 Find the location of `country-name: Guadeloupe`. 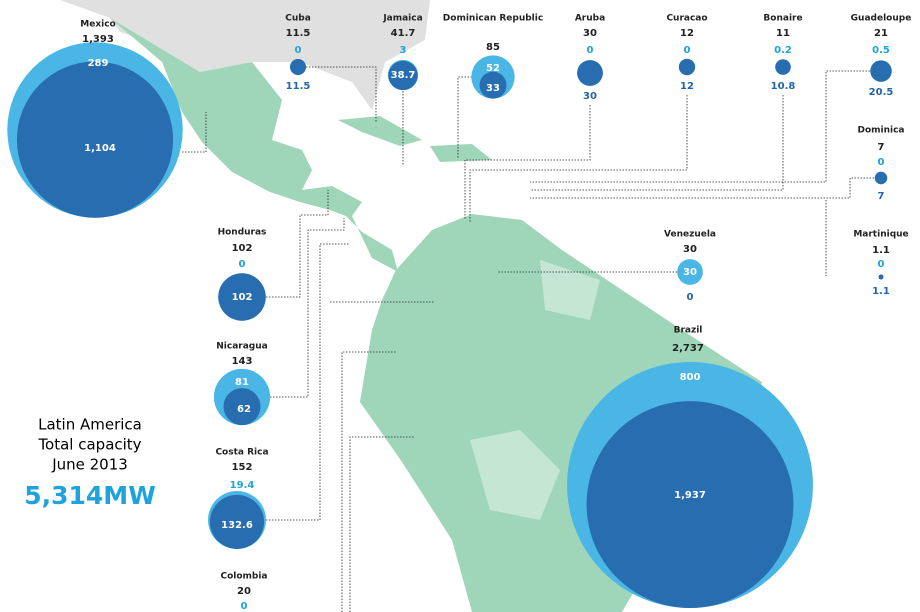

country-name: Guadeloupe is located at coordinates (881, 19).